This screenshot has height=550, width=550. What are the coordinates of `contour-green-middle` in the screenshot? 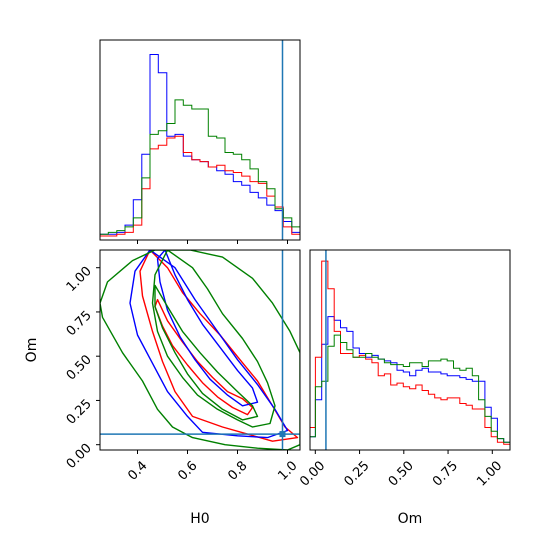 It's located at (213, 339).